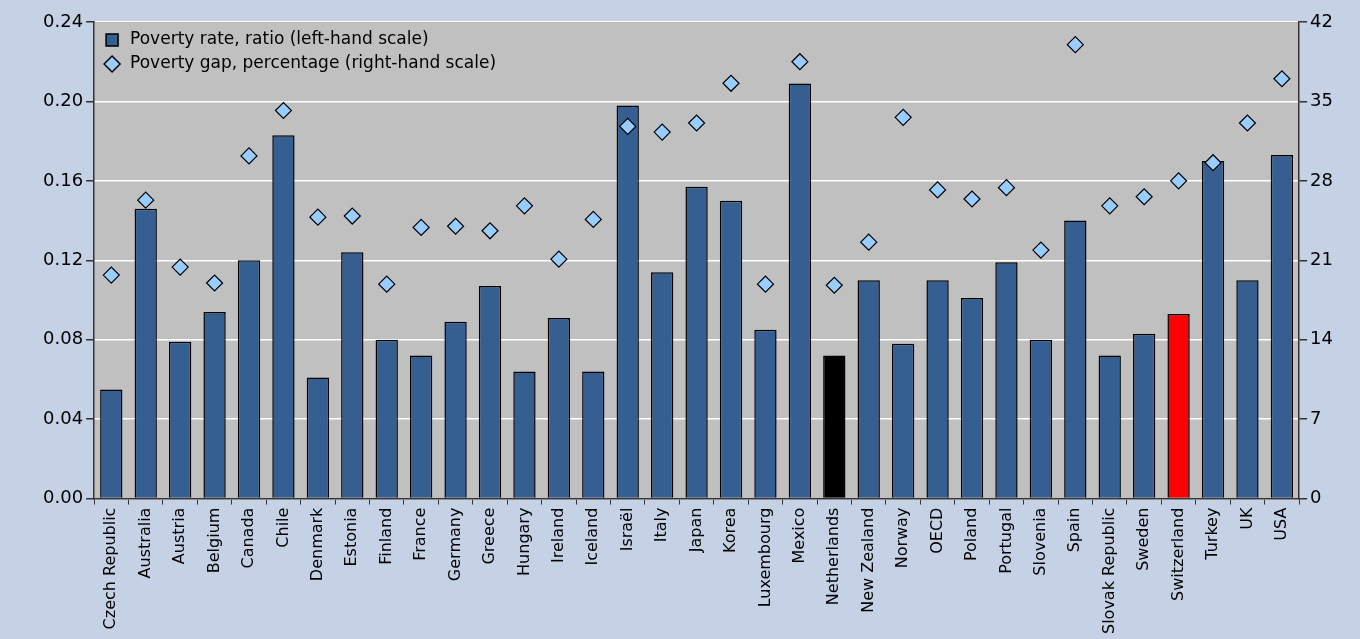 The height and width of the screenshot is (639, 1360). What do you see at coordinates (63, 338) in the screenshot?
I see `y-tick-label: 0.08` at bounding box center [63, 338].